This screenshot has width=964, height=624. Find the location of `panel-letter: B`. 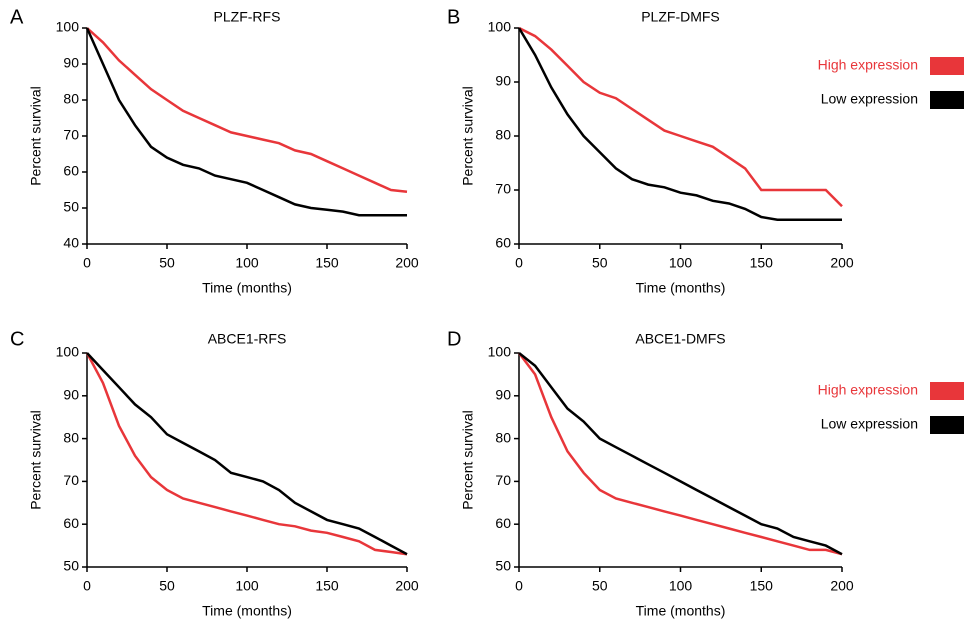

panel-letter: B is located at coordinates (453, 17).